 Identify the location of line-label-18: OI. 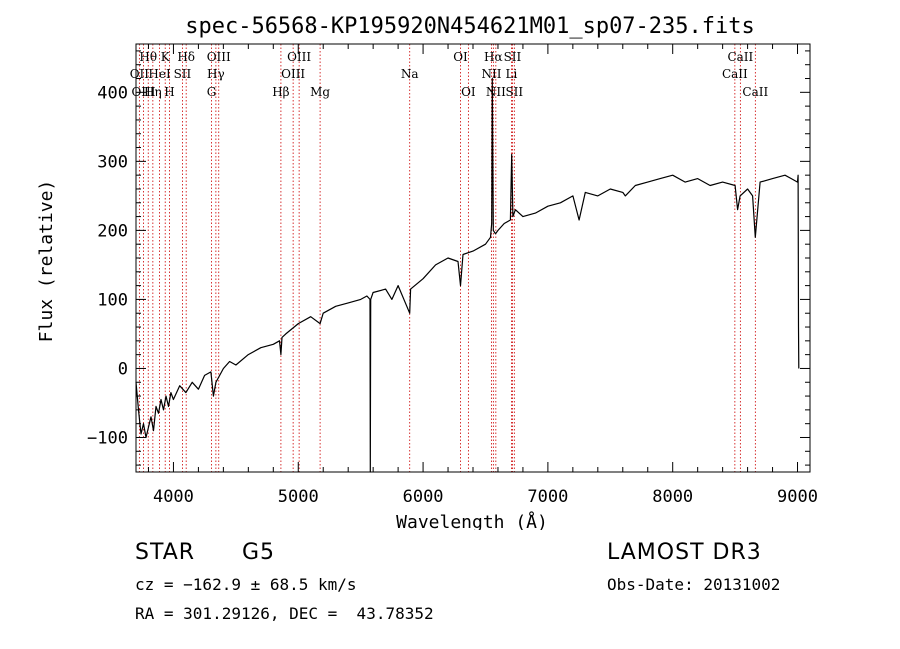
(468, 92).